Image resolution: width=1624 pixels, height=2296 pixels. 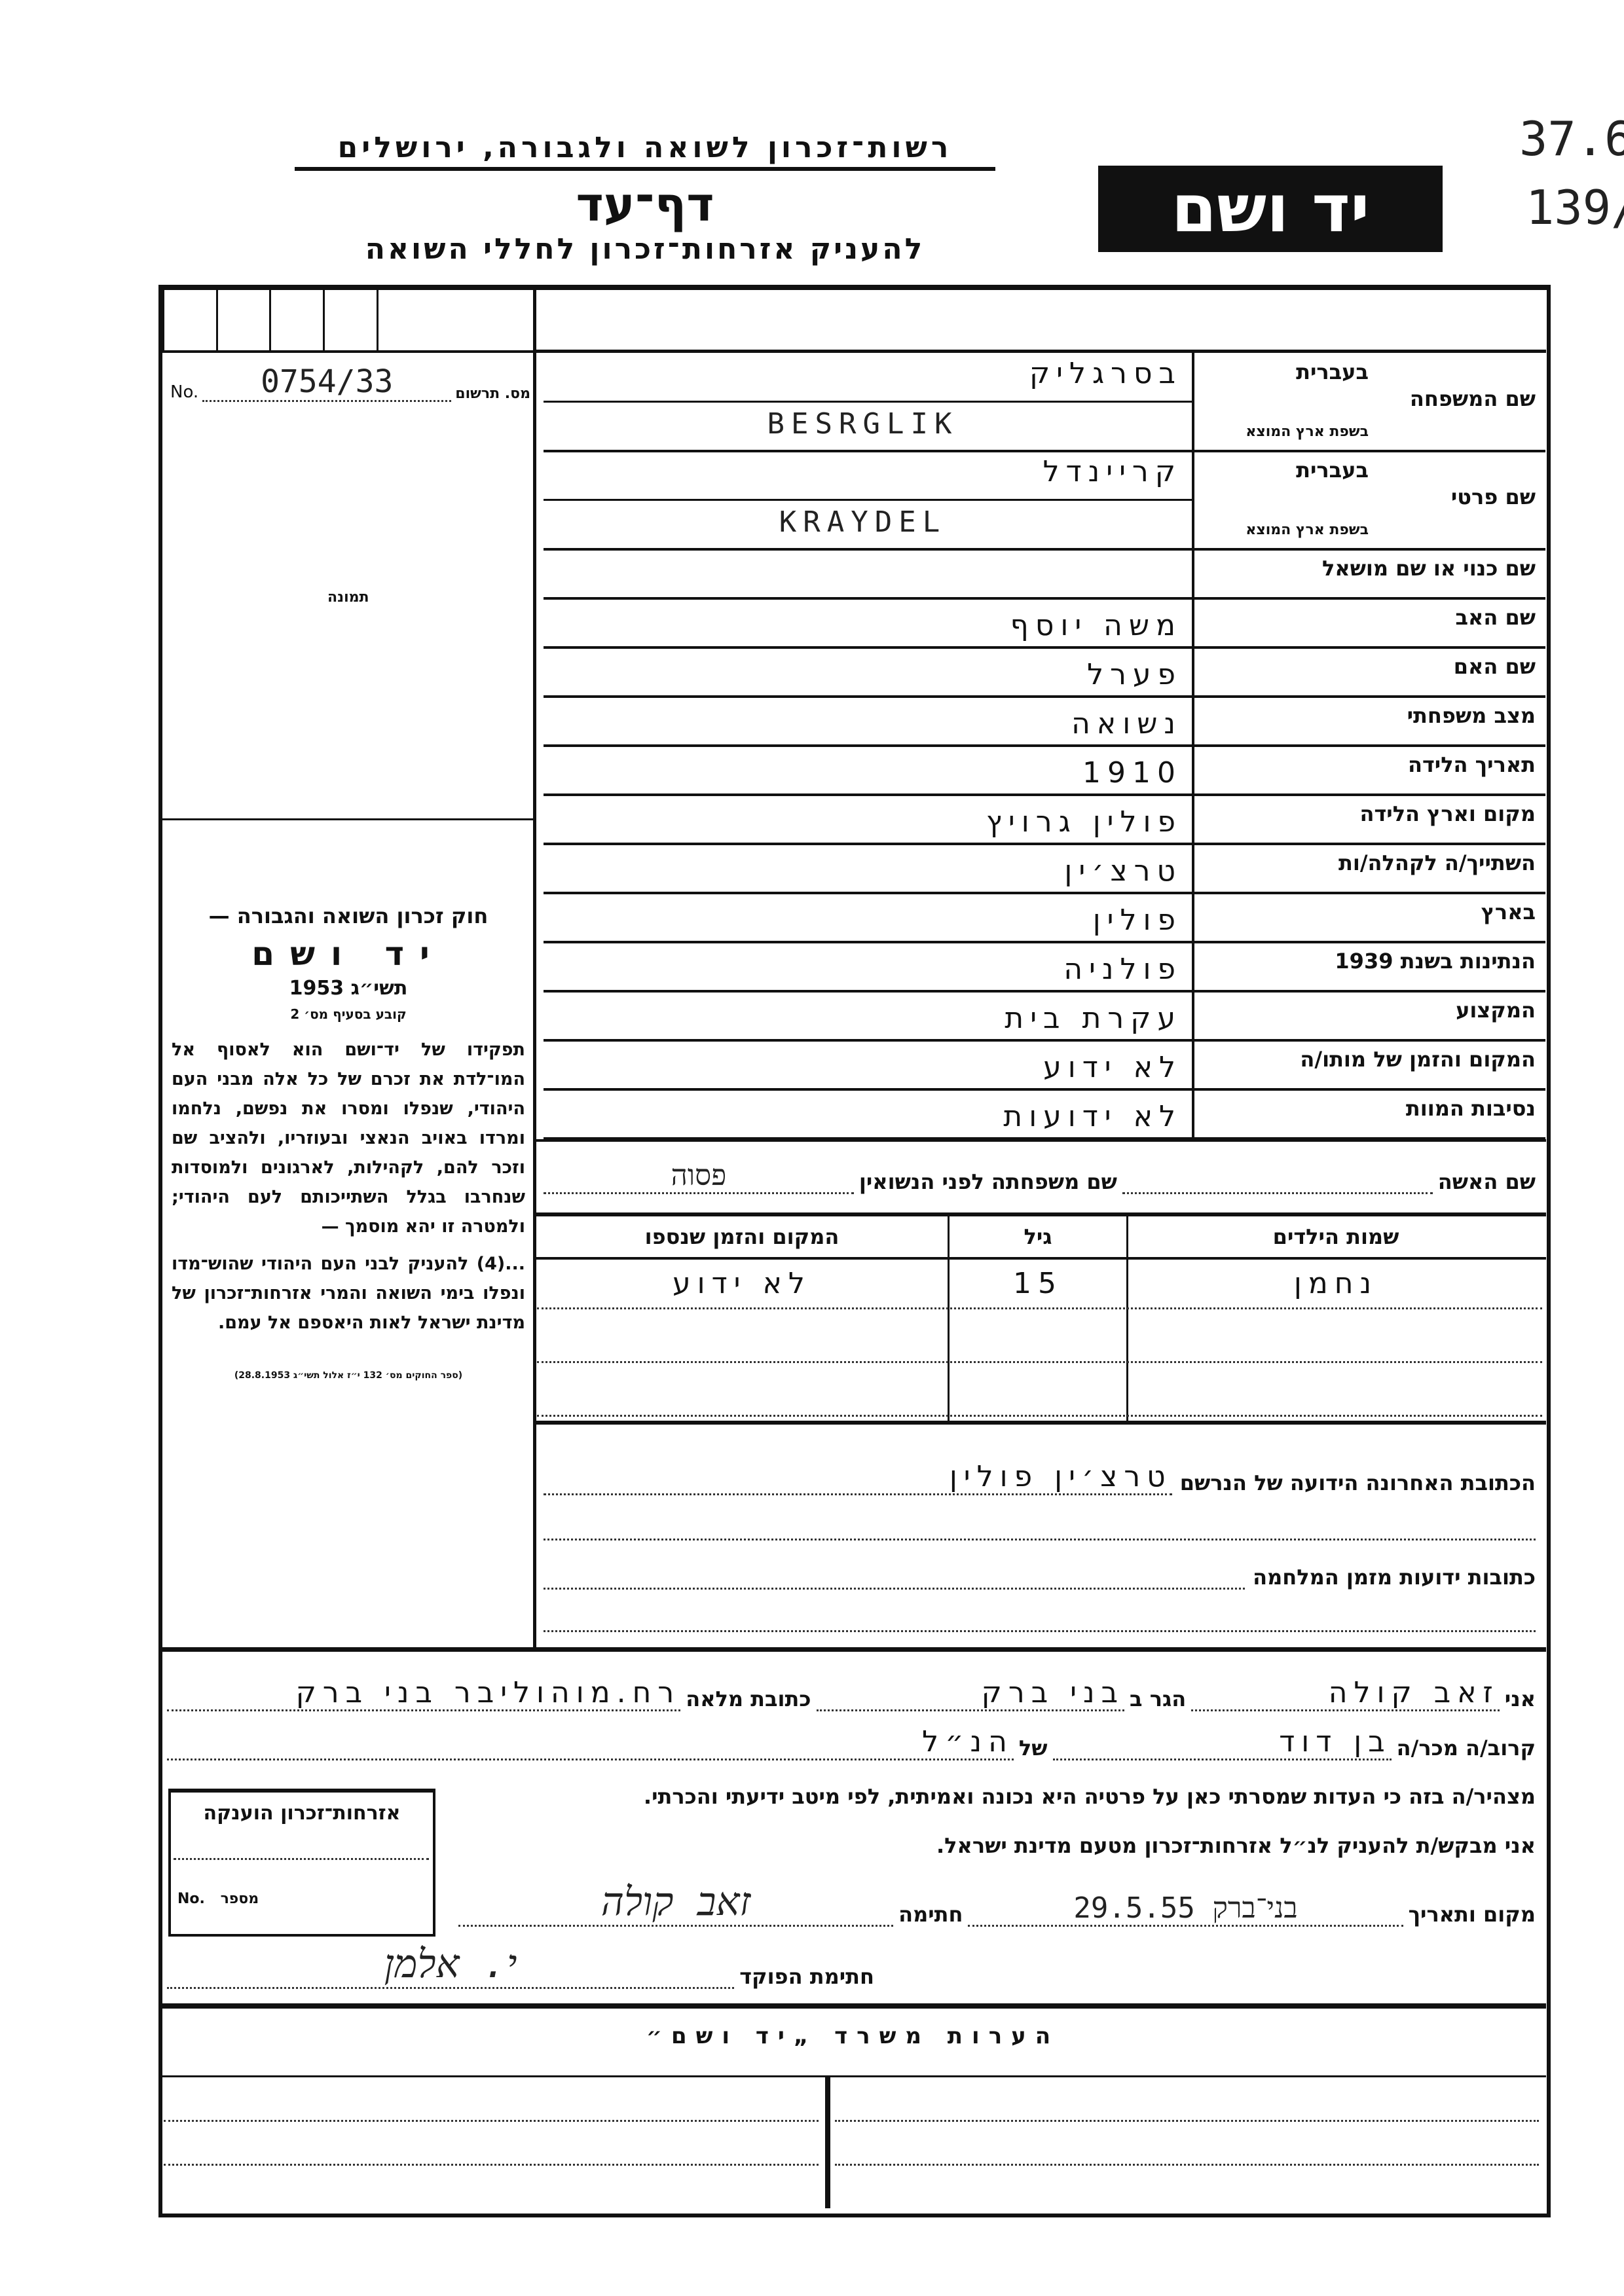 What do you see at coordinates (1092, 1116) in the screenshot?
I see `field-value: לא ידועות` at bounding box center [1092, 1116].